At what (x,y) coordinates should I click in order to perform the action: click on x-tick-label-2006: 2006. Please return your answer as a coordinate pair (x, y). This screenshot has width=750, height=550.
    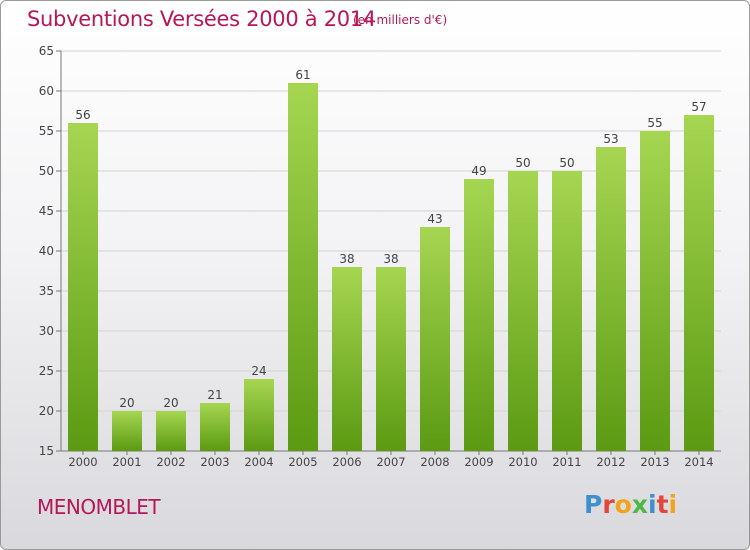
    Looking at the image, I should click on (346, 462).